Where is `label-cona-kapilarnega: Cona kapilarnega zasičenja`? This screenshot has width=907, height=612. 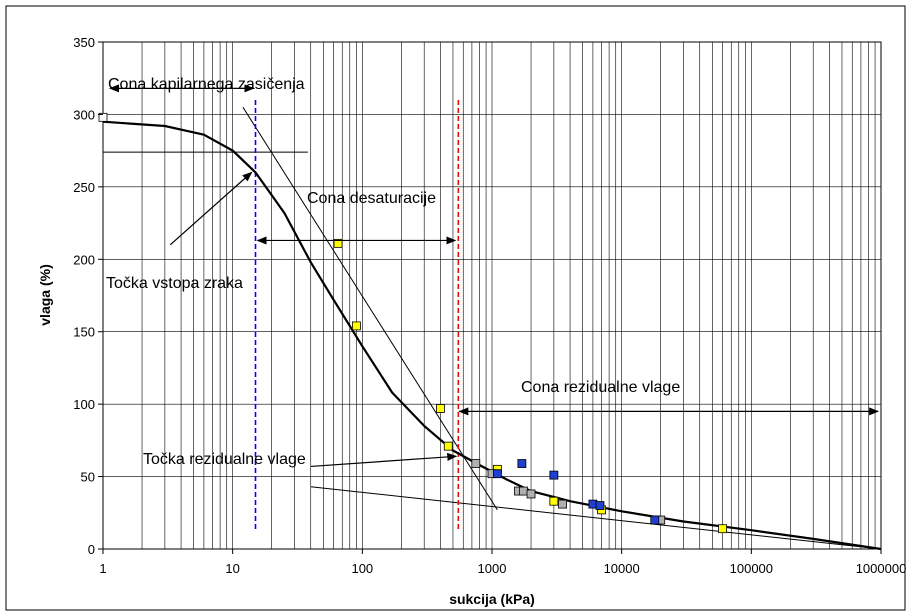 label-cona-kapilarnega: Cona kapilarnega zasičenja is located at coordinates (206, 84).